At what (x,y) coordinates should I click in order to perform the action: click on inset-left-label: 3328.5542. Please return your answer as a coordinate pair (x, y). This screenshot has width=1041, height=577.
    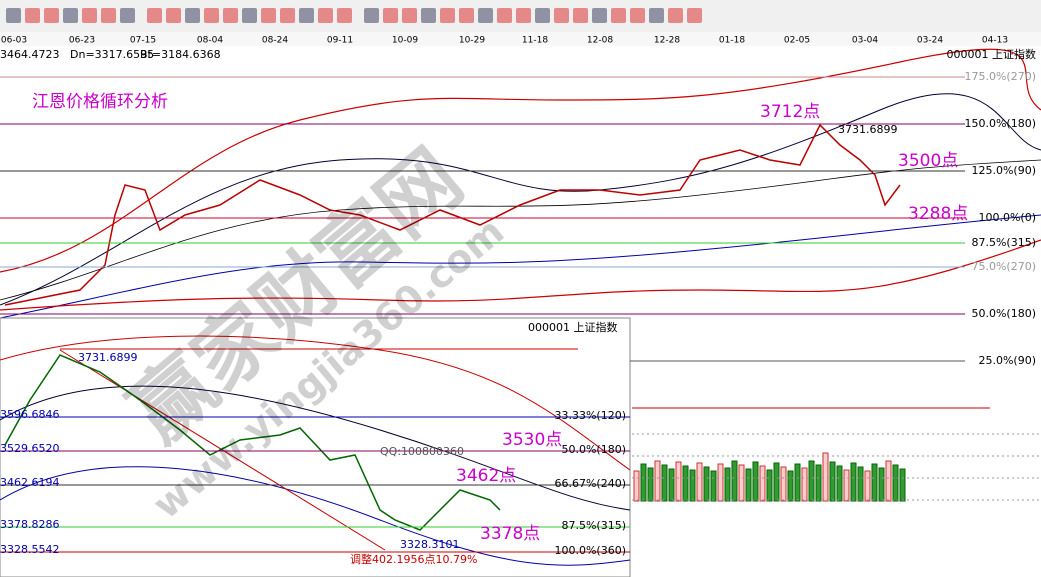
    Looking at the image, I should click on (30, 549).